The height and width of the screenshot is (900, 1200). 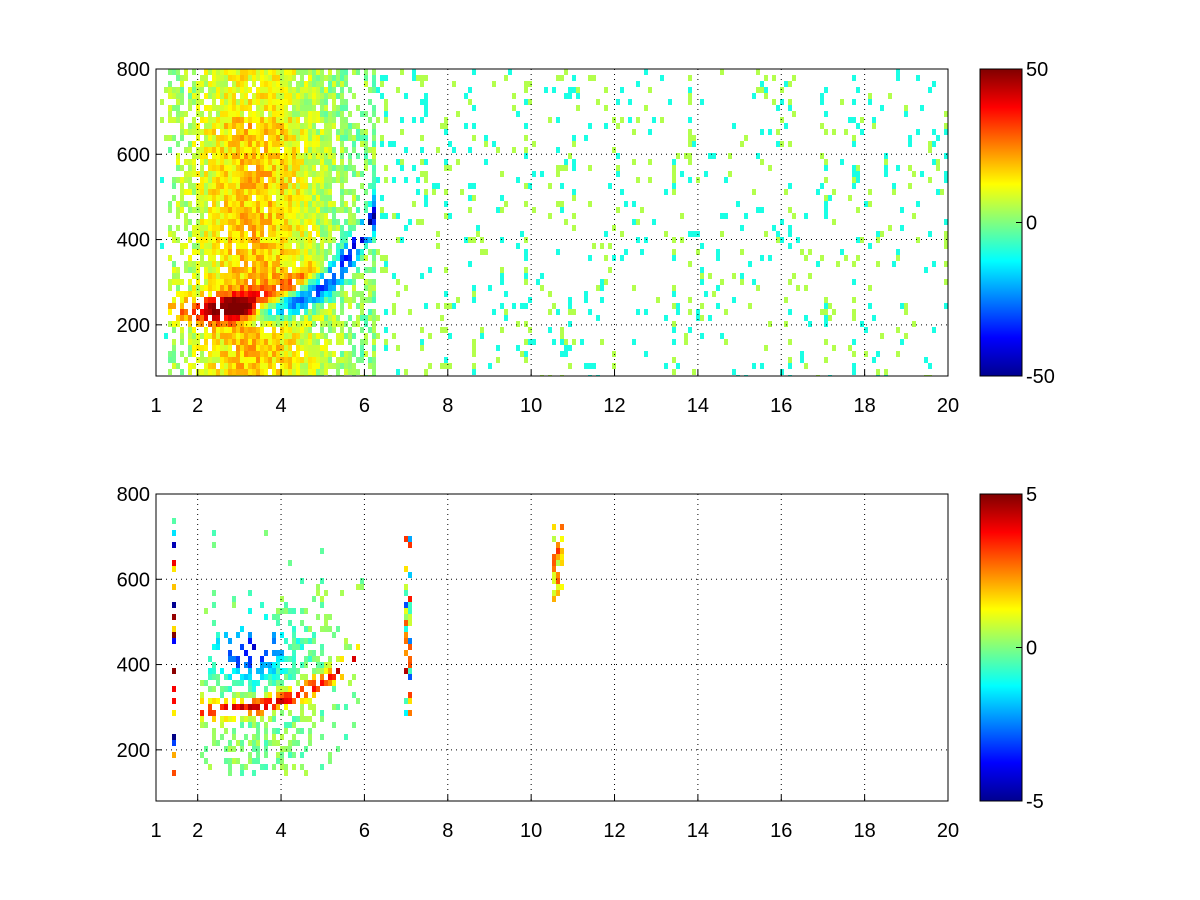 What do you see at coordinates (133, 751) in the screenshot?
I see `y-tick-label: 200` at bounding box center [133, 751].